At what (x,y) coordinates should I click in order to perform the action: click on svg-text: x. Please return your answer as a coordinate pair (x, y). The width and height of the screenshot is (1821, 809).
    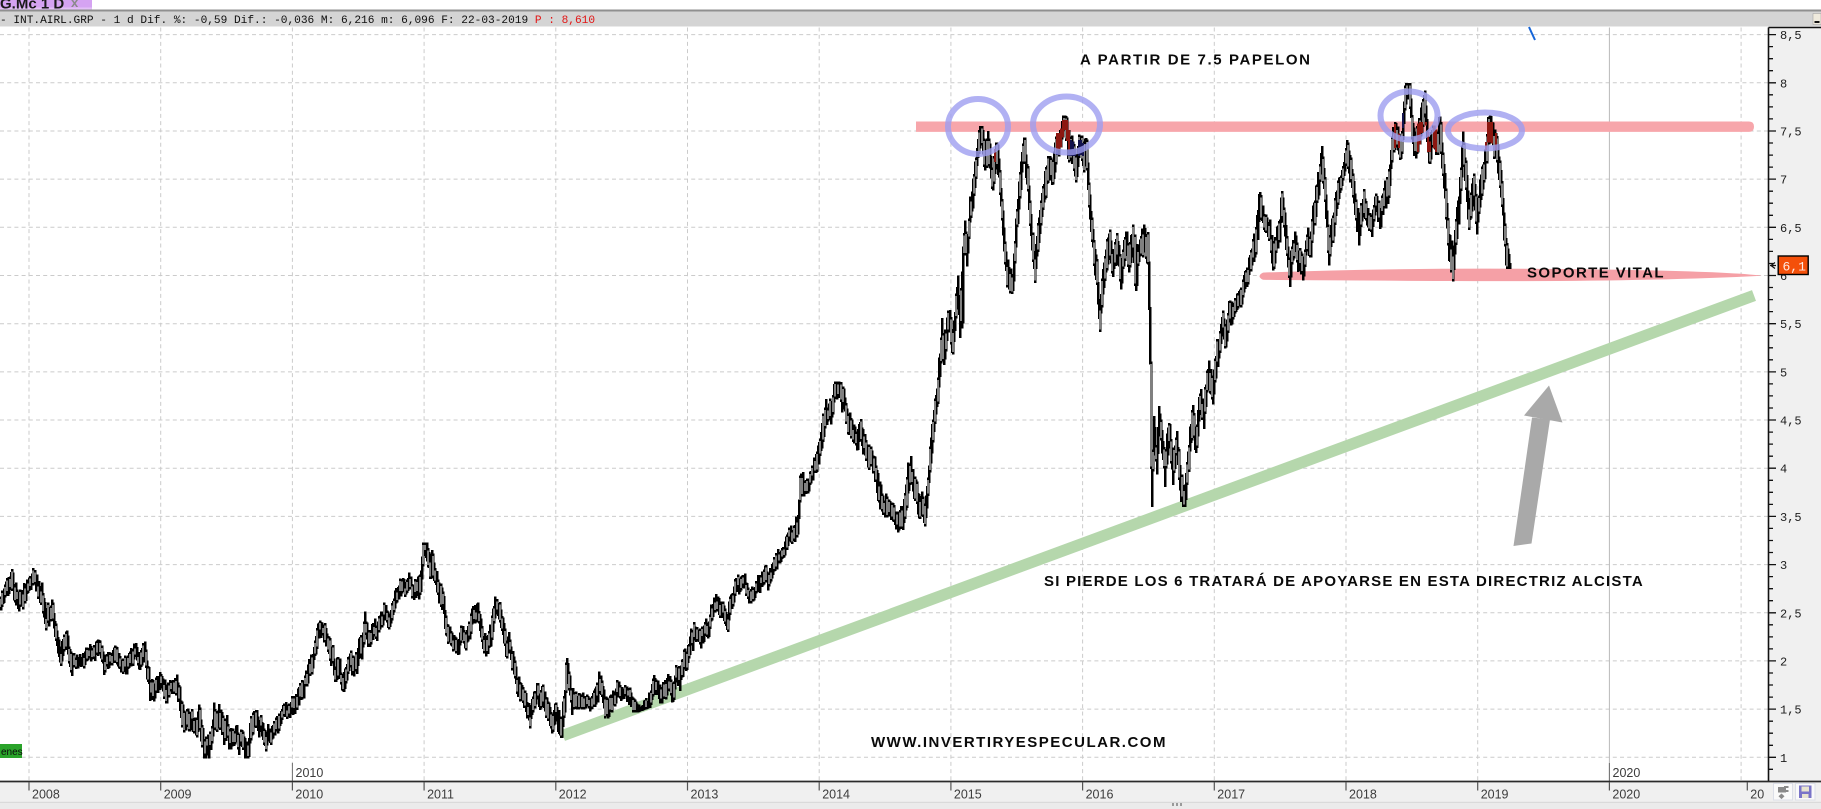
    Looking at the image, I should click on (75, 5).